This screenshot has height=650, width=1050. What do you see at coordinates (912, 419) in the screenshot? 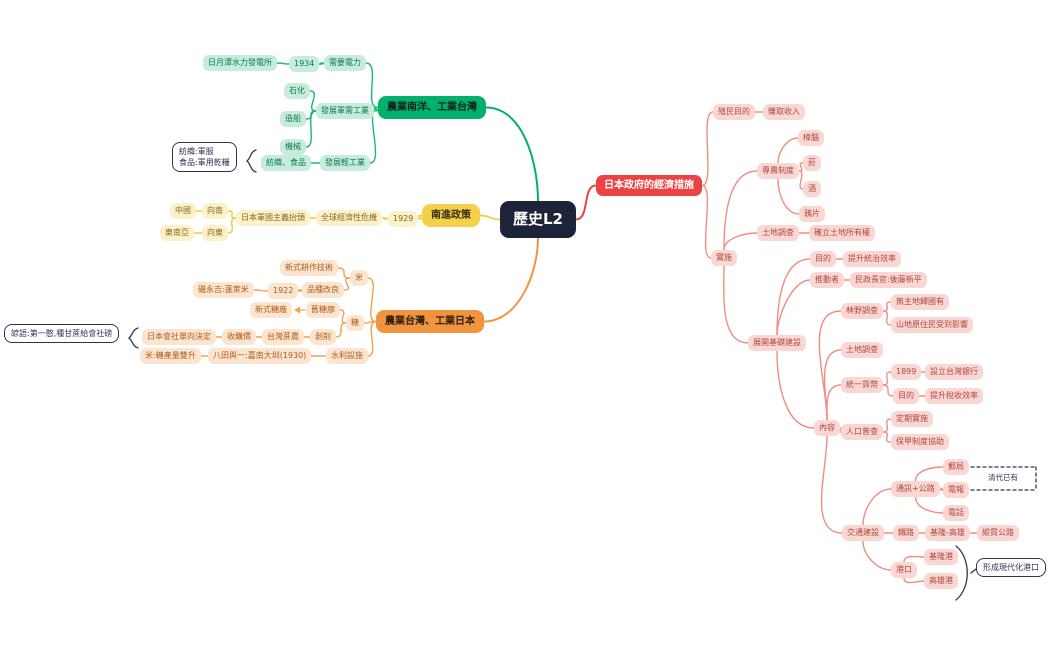
I see `node-regular-implementation: 定期實施` at bounding box center [912, 419].